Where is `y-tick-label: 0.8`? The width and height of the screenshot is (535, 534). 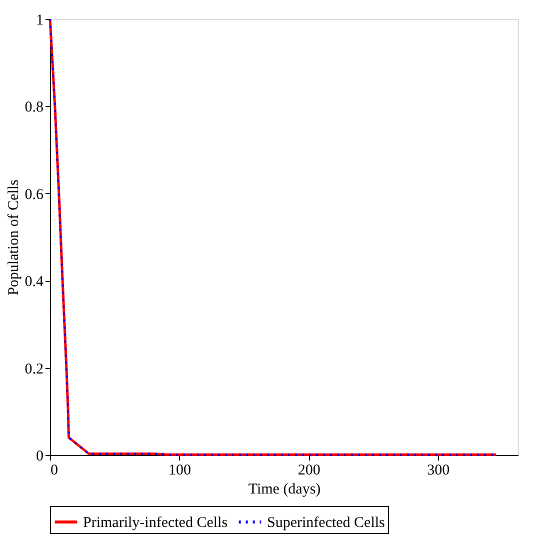 y-tick-label: 0.8 is located at coordinates (34, 108).